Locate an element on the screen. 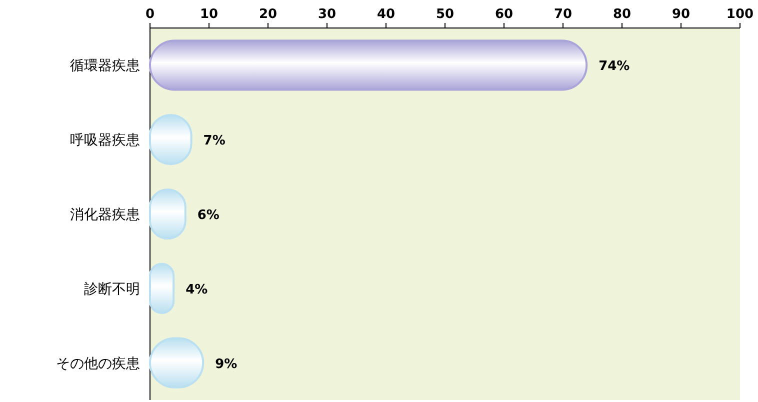 This screenshot has width=758, height=402. y-tick-label: 循環器疾患 is located at coordinates (105, 66).